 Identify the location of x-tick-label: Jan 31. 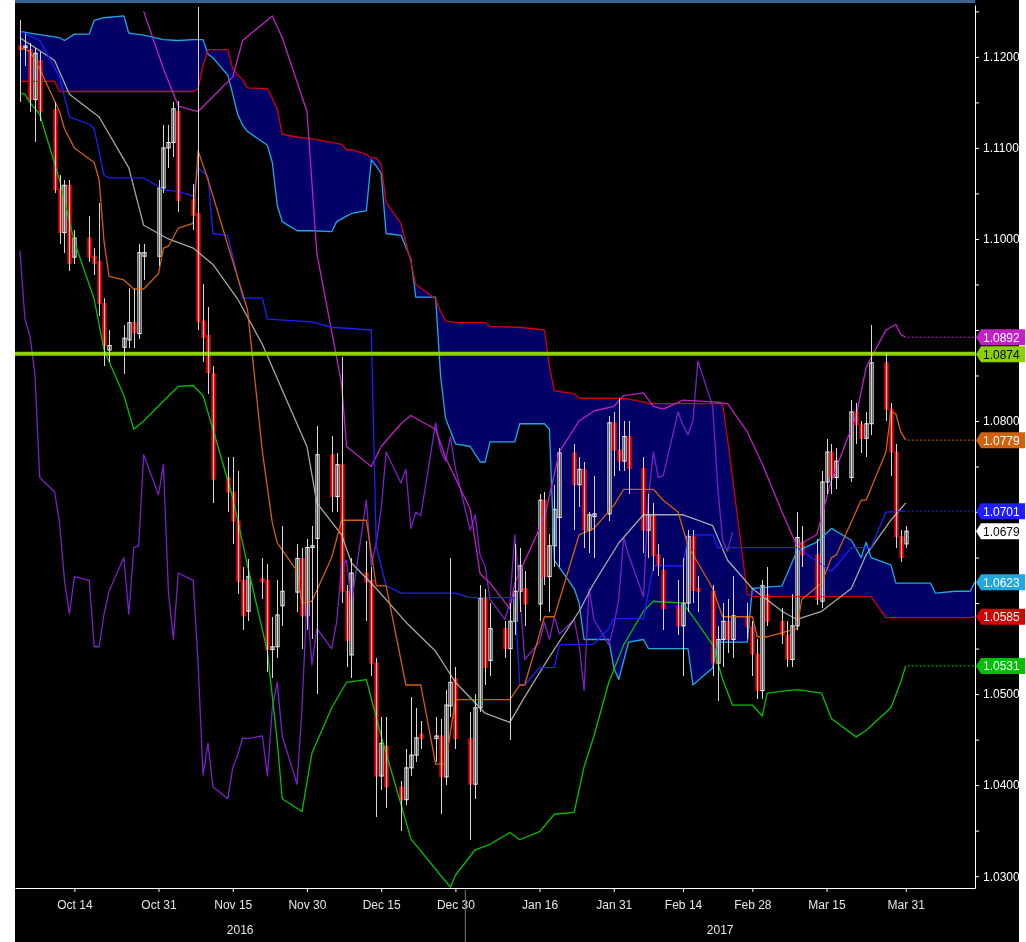
(614, 905).